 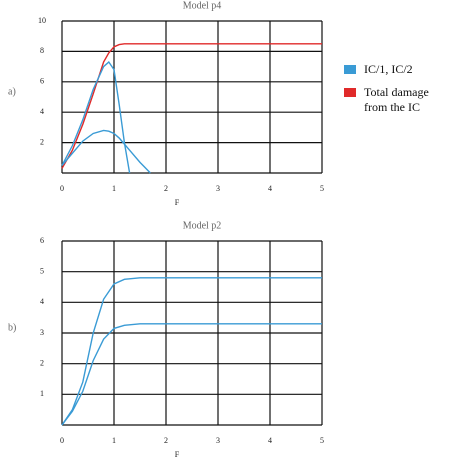 I want to click on chart-title: Model p2, so click(x=202, y=225).